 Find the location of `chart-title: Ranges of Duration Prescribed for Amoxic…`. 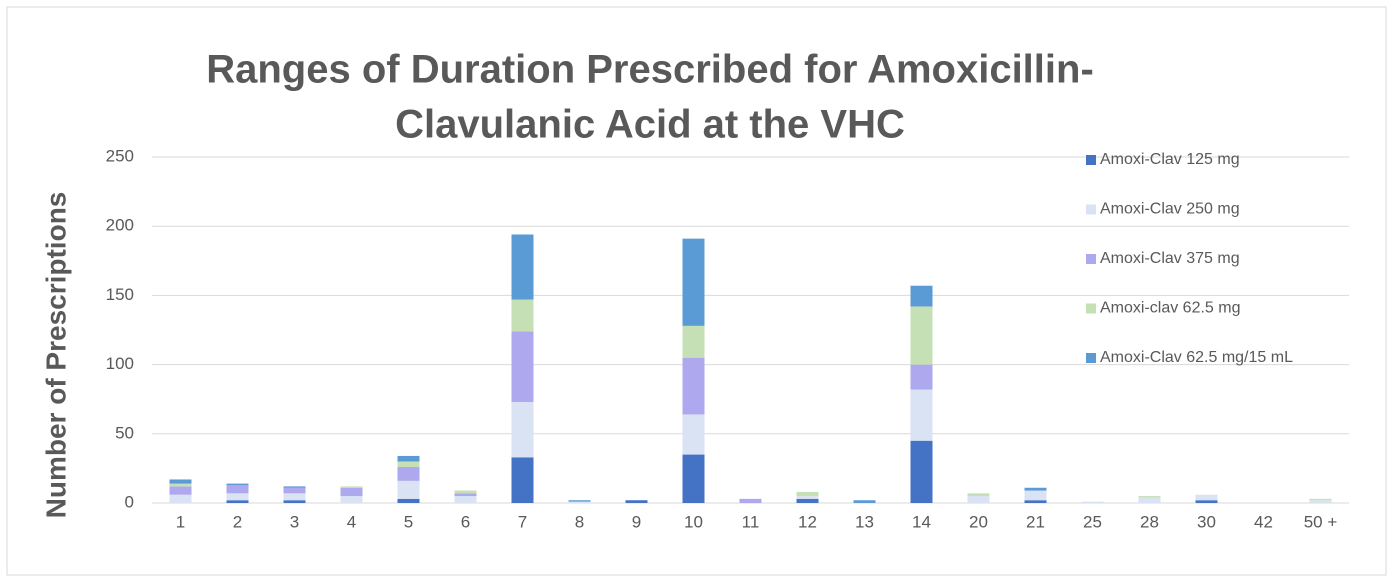

chart-title: Ranges of Duration Prescribed for Amoxic… is located at coordinates (650, 70).